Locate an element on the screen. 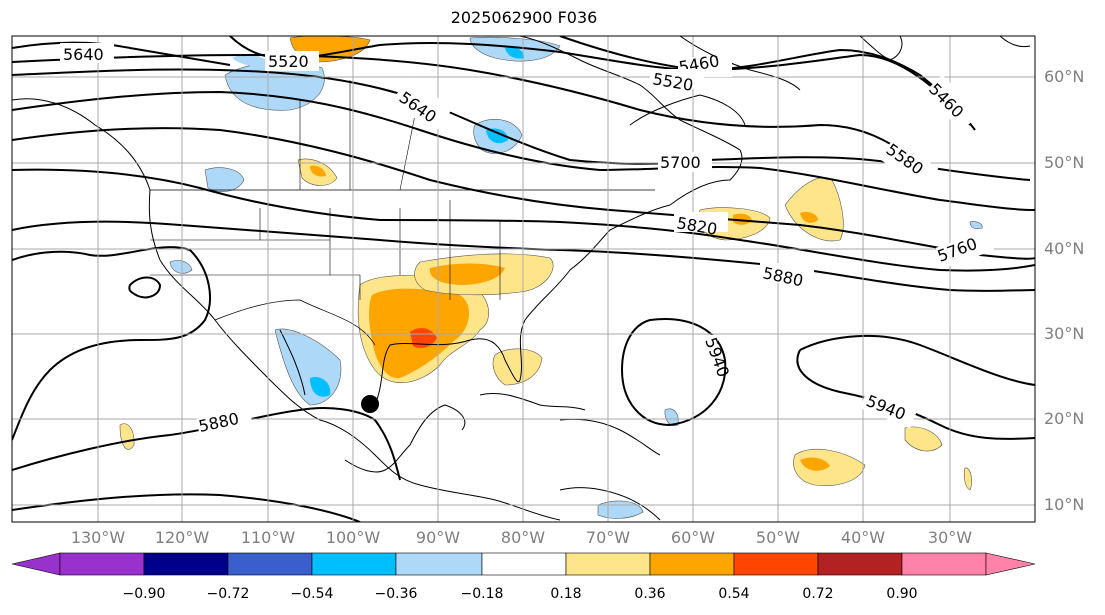 The width and height of the screenshot is (1105, 615). lon-label: 30°W is located at coordinates (950, 537).